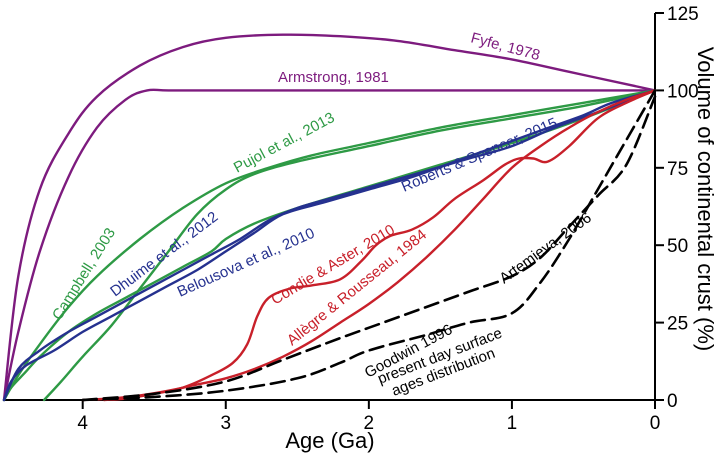  What do you see at coordinates (284, 142) in the screenshot?
I see `curve-label: Pujol et al., 2013` at bounding box center [284, 142].